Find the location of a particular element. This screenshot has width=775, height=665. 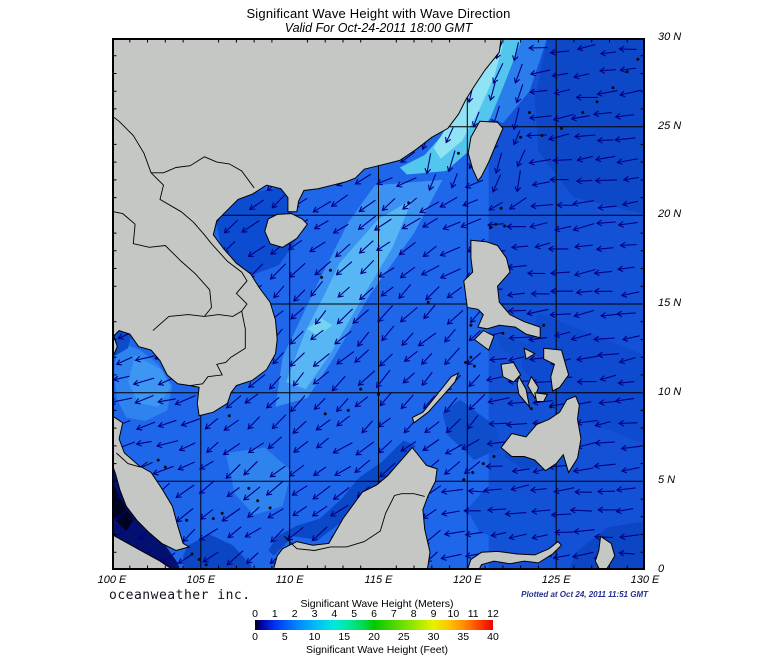

land-mindoro is located at coordinates (484, 340).